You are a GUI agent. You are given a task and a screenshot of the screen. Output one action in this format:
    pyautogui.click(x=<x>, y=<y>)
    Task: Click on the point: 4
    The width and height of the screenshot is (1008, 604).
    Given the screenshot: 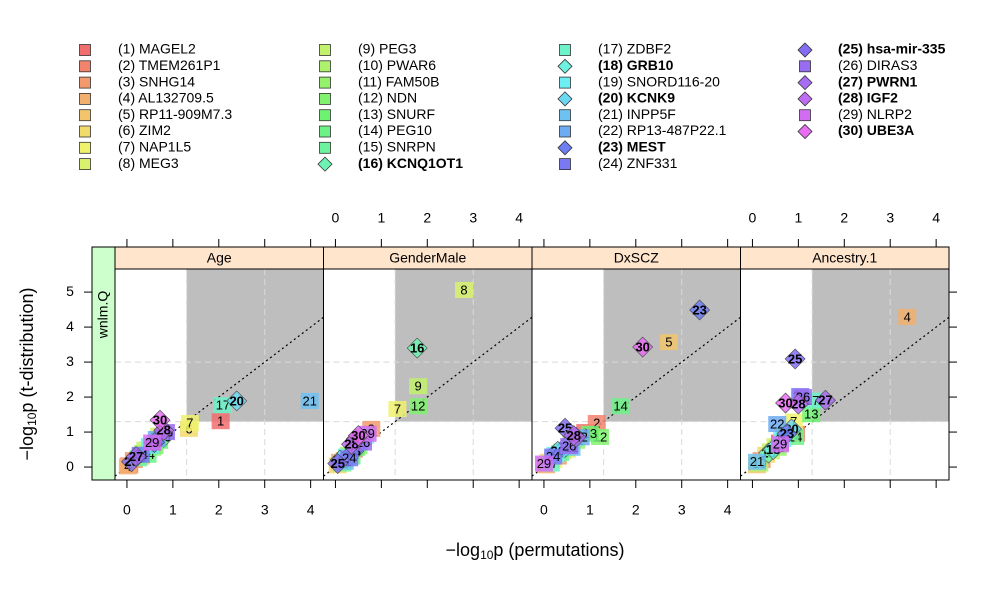 What is the action you would take?
    pyautogui.click(x=907, y=316)
    